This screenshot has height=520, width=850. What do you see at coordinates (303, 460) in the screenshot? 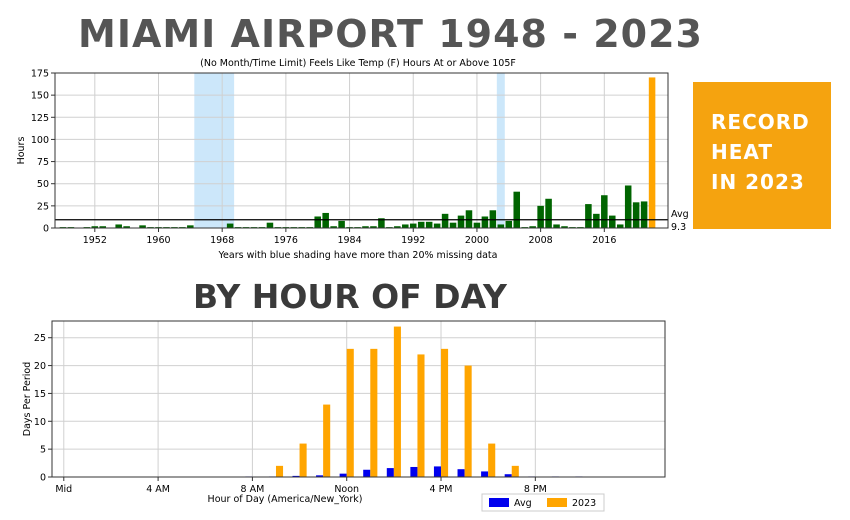
I see `bar-2023-h10` at bounding box center [303, 460].